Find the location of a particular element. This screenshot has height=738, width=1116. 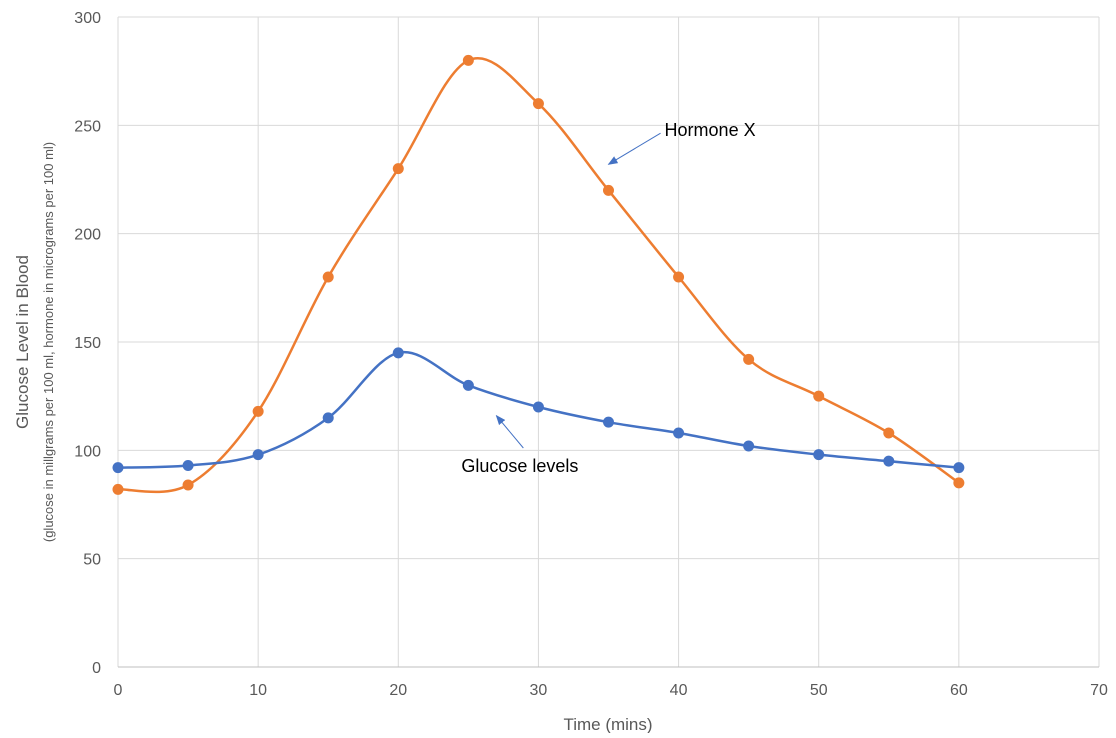

x-tick-label: 30 is located at coordinates (539, 690).